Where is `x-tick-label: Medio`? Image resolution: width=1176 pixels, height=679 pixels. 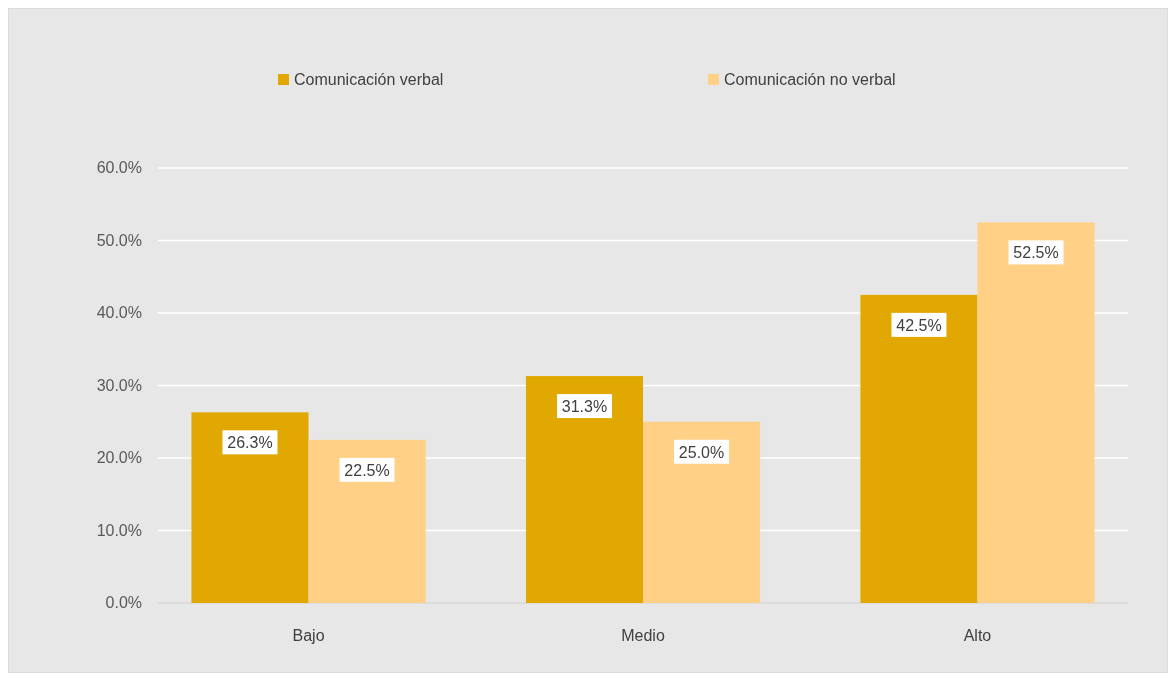
x-tick-label: Medio is located at coordinates (643, 635).